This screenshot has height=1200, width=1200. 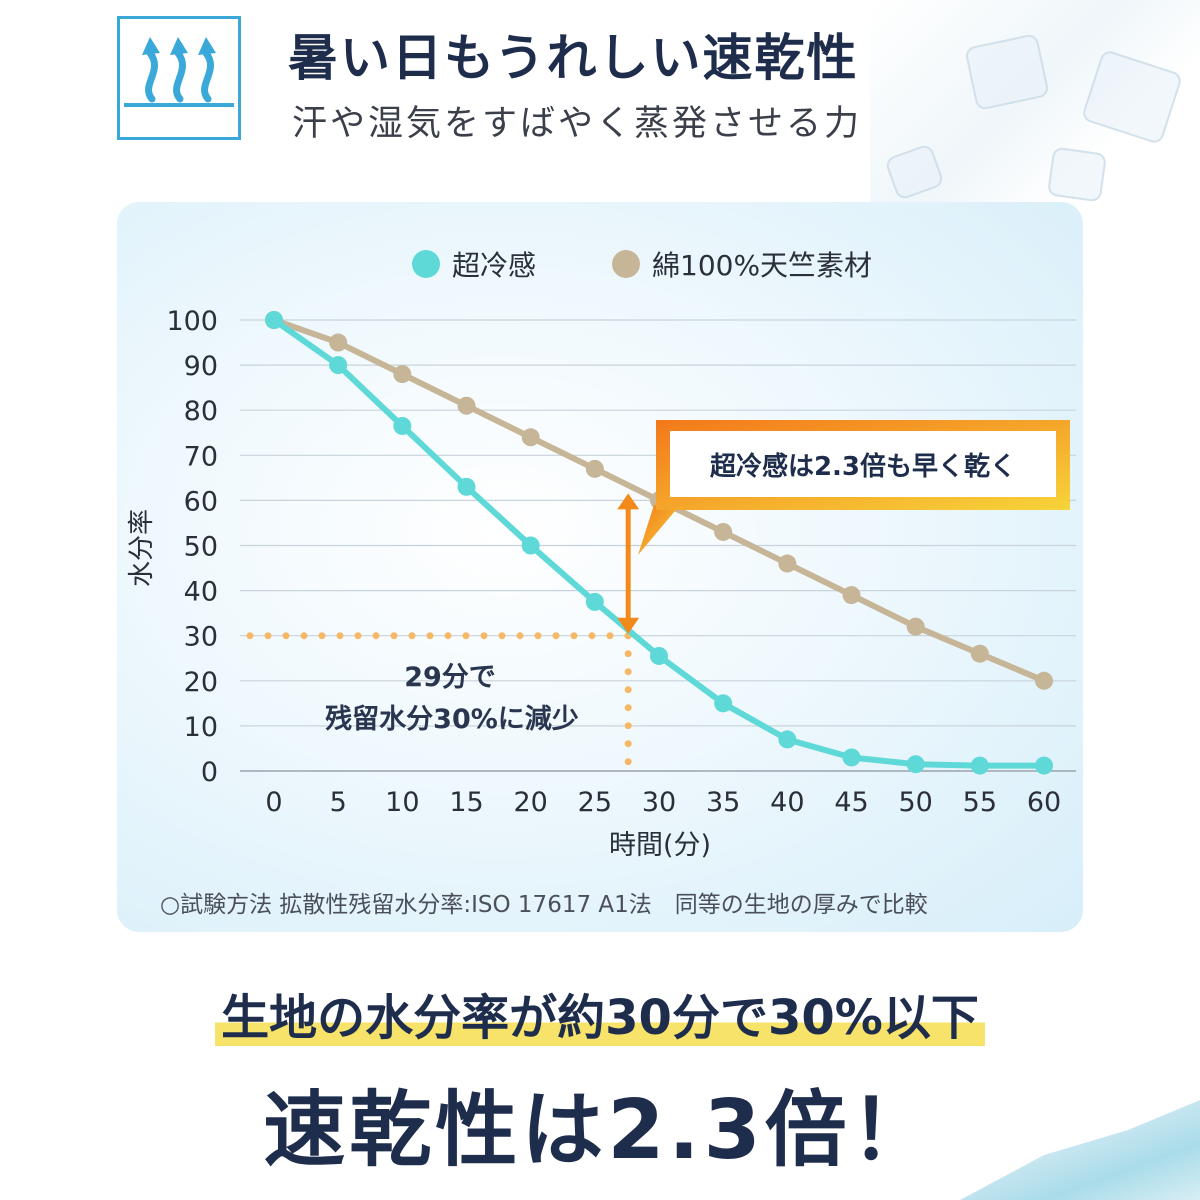 What do you see at coordinates (915, 802) in the screenshot?
I see `x-tick-50: 50` at bounding box center [915, 802].